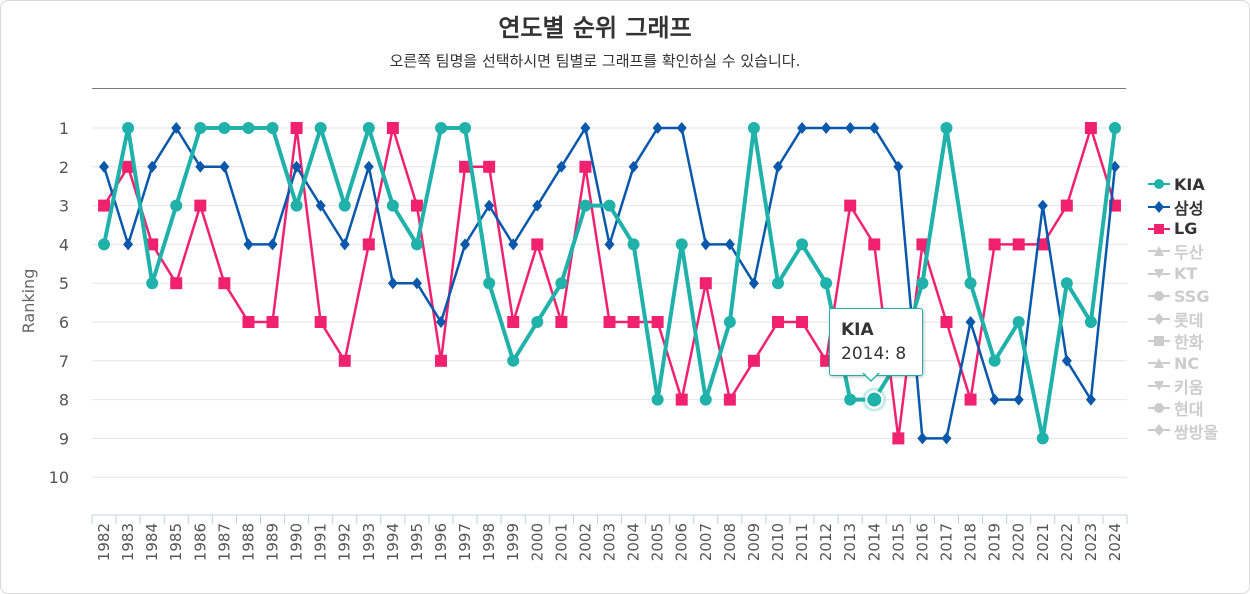 The width and height of the screenshot is (1250, 594). I want to click on y-tick-label: 8, so click(64, 400).